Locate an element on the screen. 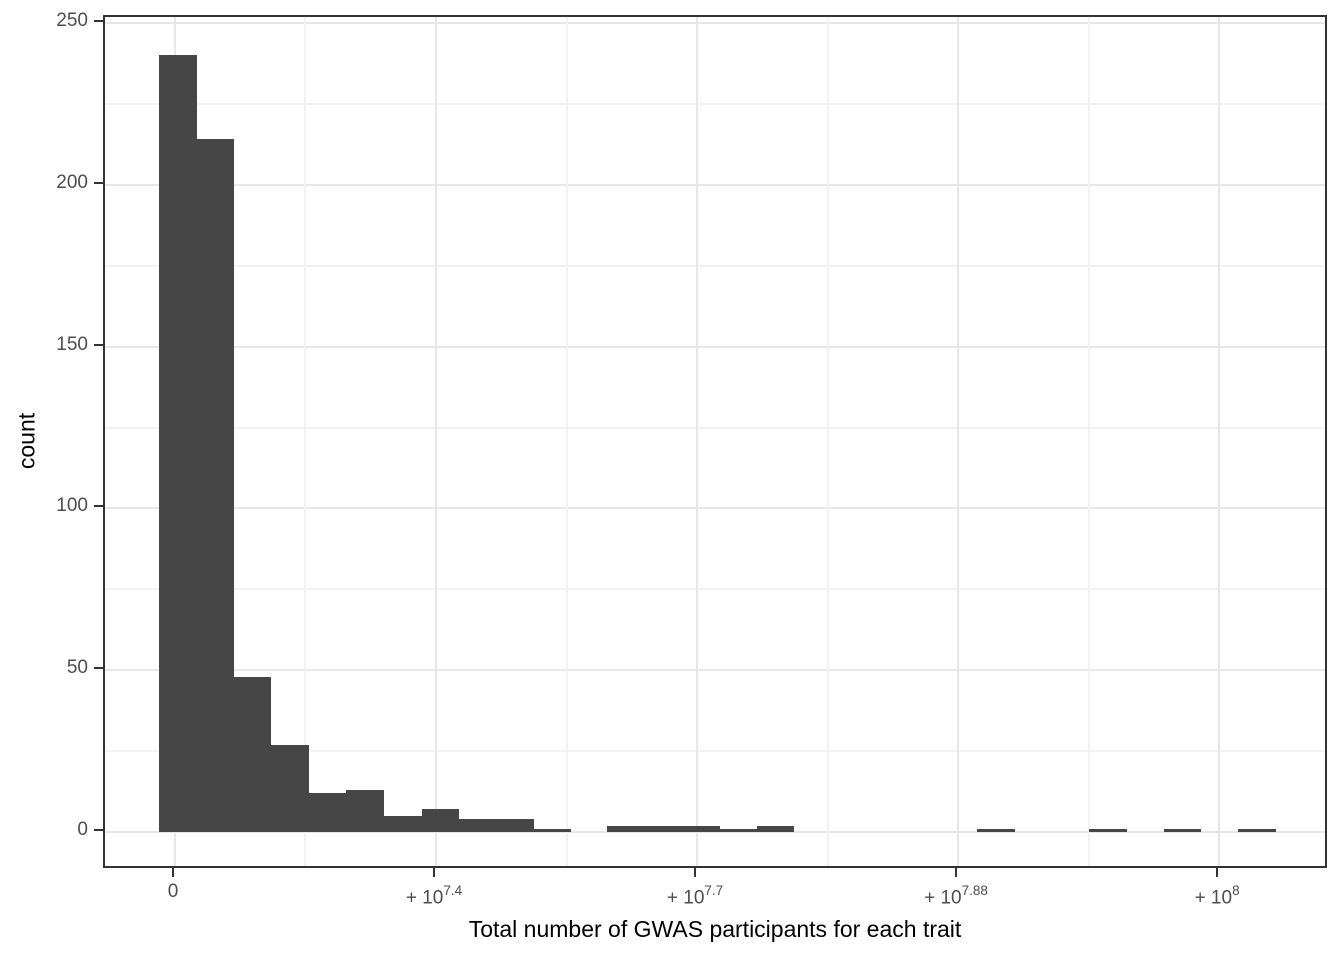  x-tick-label: + 108 is located at coordinates (1217, 895).